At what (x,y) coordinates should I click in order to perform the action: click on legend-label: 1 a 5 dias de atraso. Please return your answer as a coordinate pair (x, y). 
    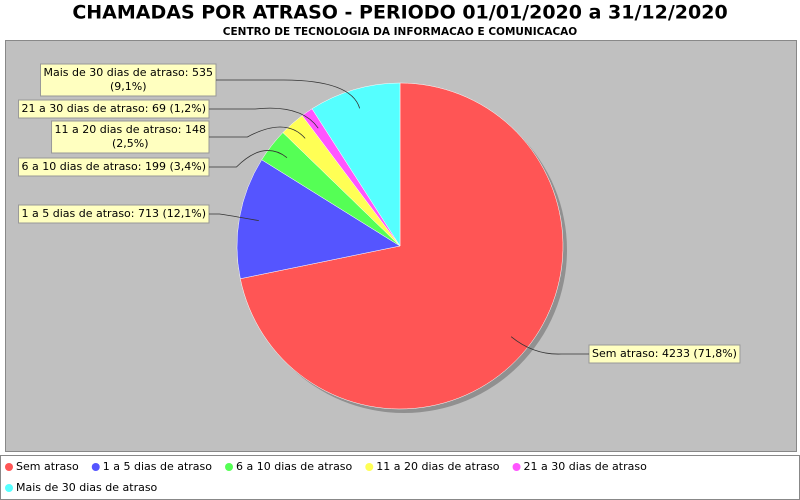
    Looking at the image, I should click on (158, 466).